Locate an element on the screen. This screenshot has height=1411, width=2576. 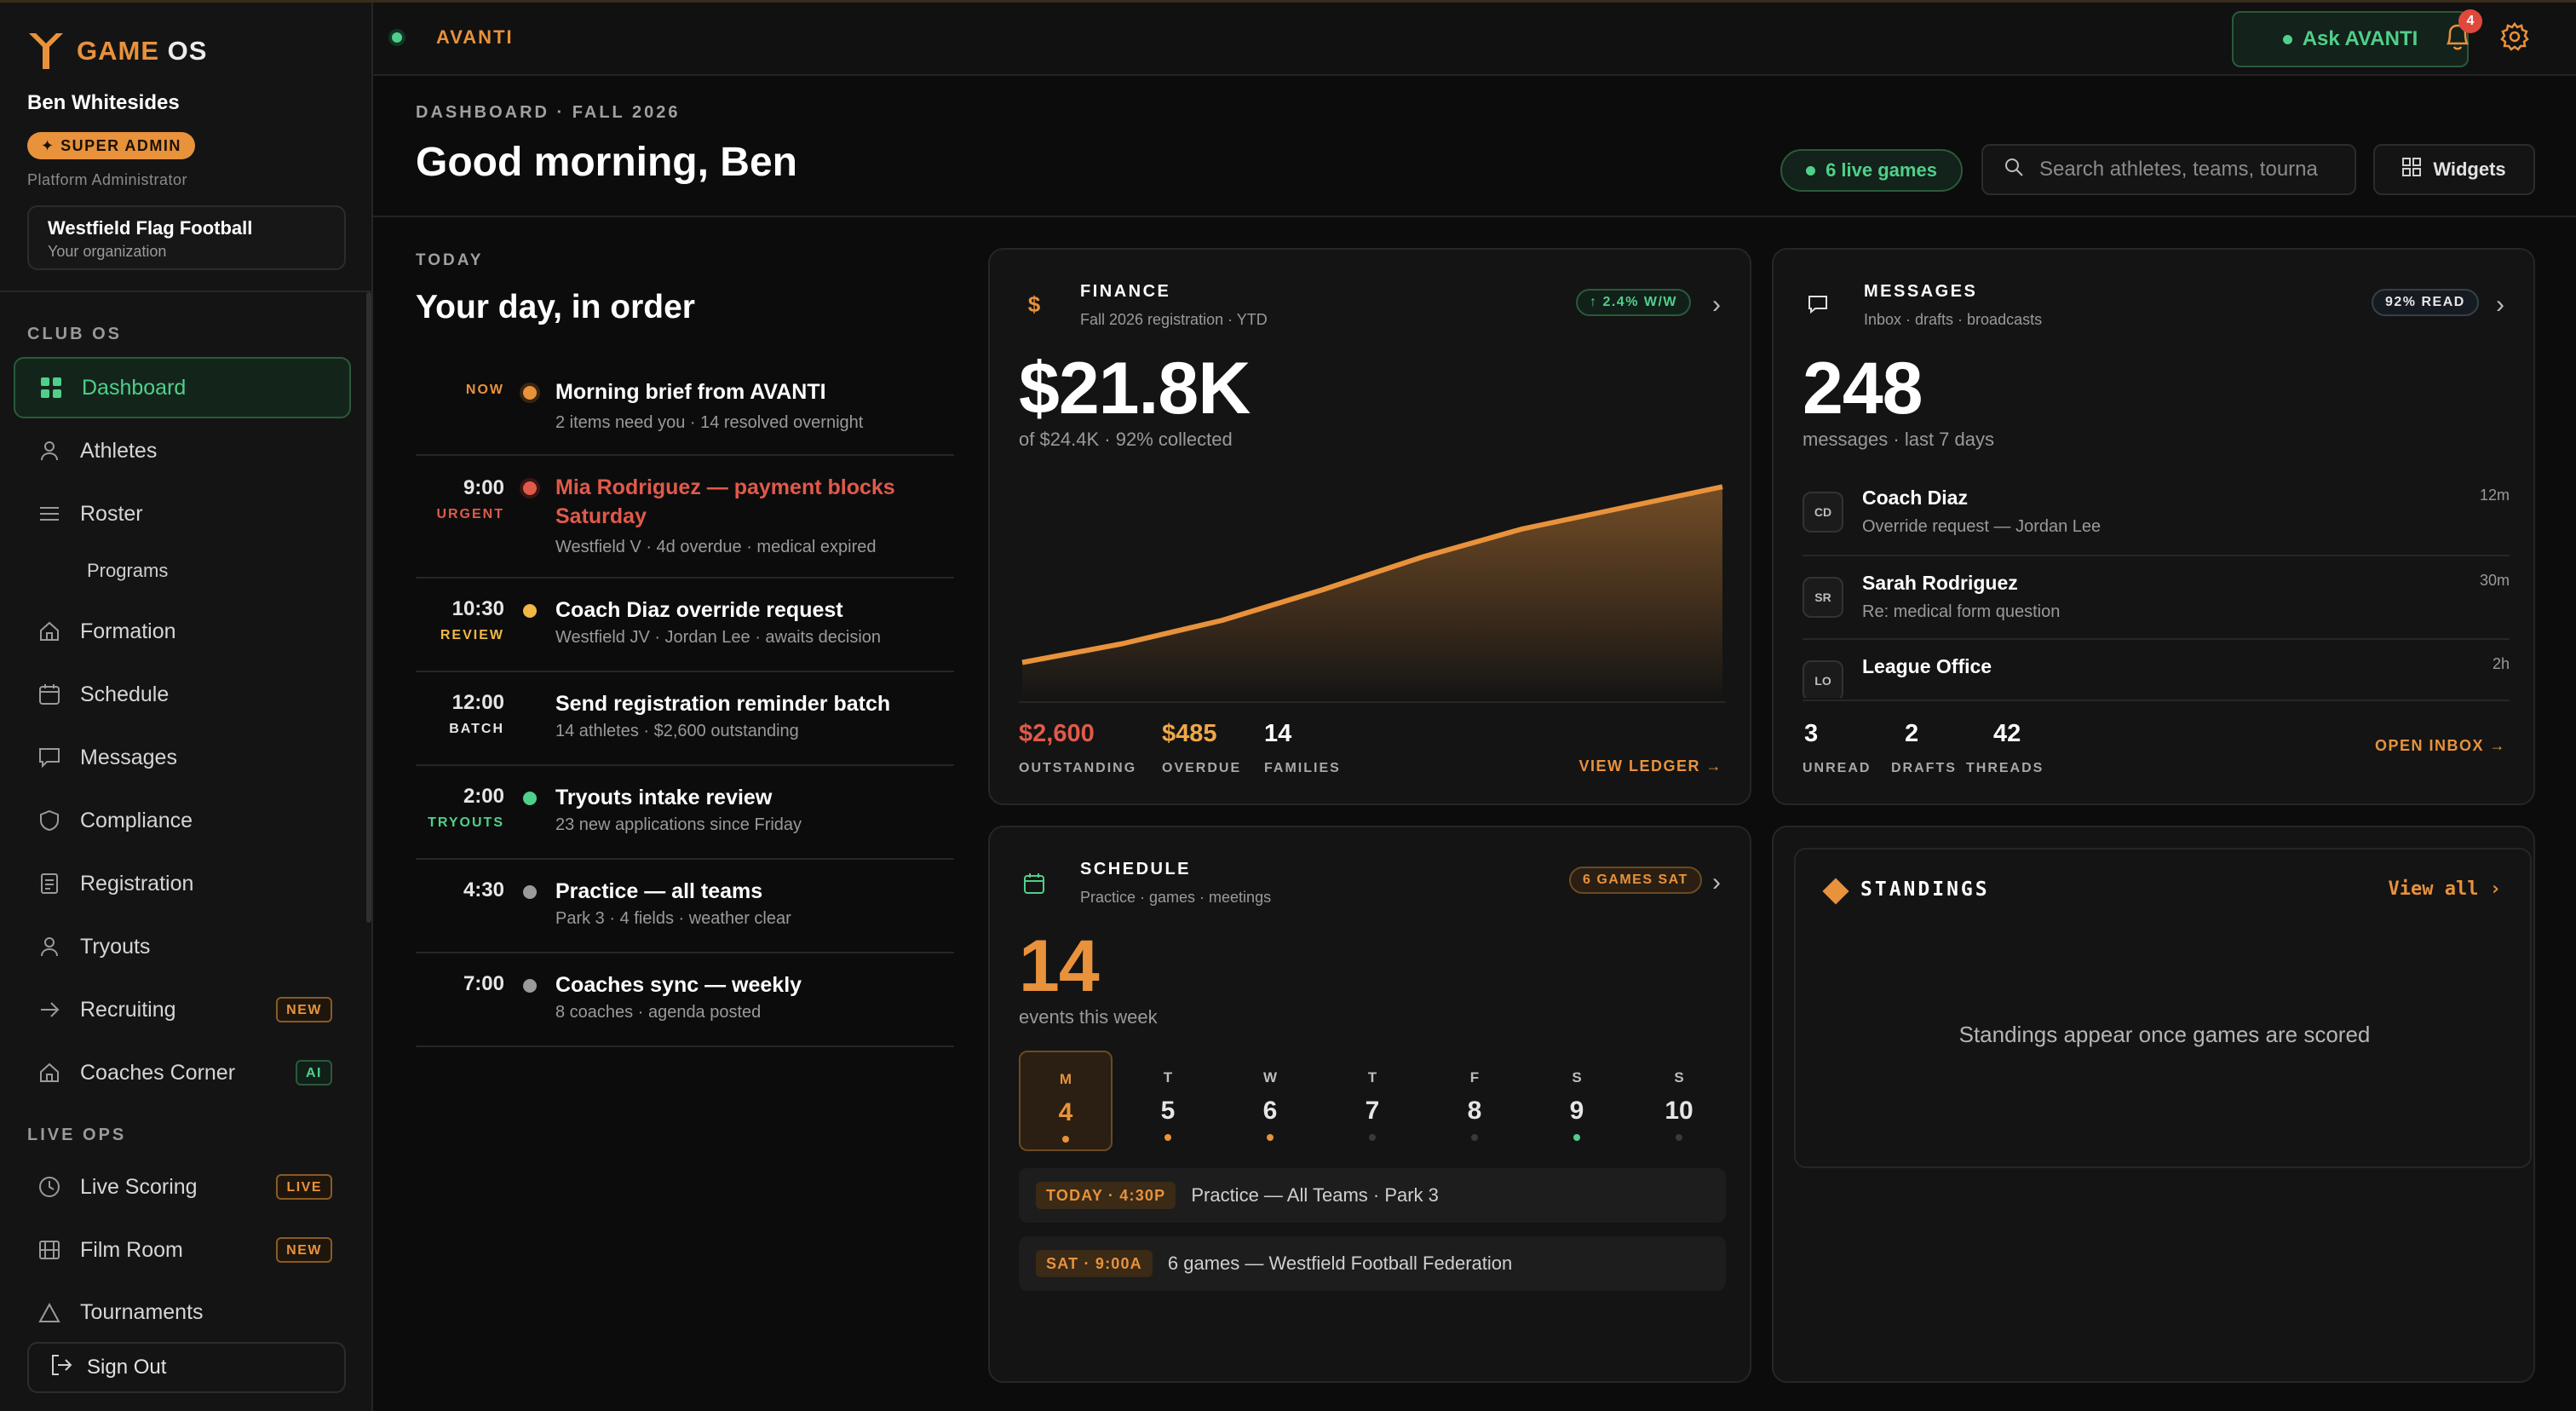
sidebar-item-label: Dashboard is located at coordinates (134, 387).